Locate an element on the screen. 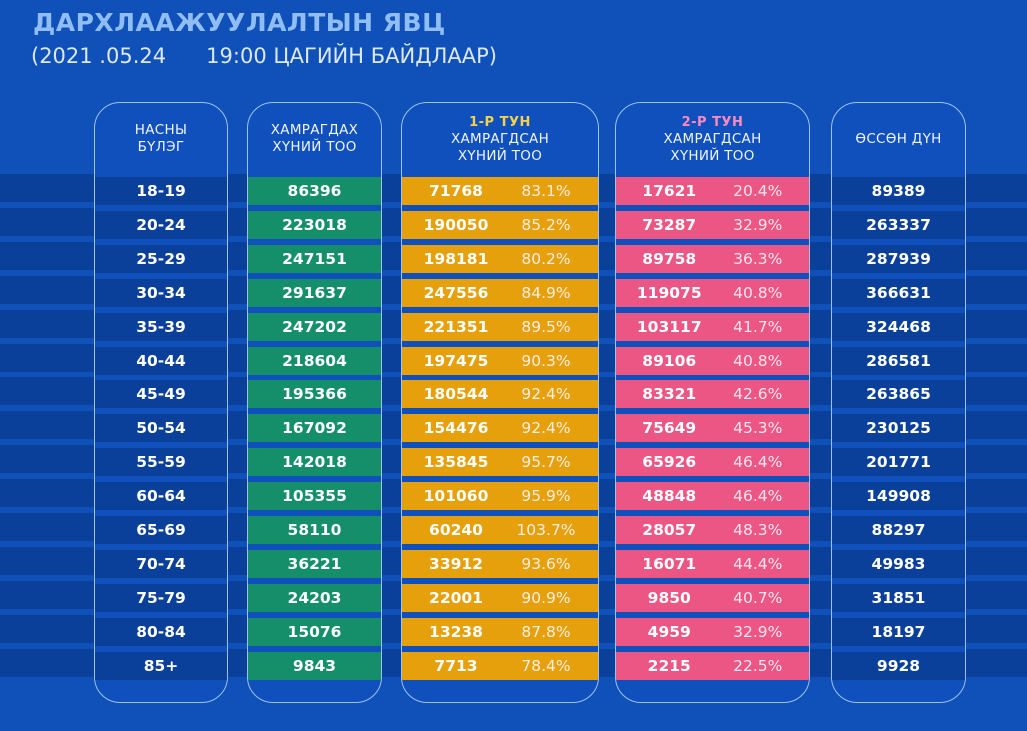 The image size is (1027, 731). eligible-value: 9843 is located at coordinates (314, 665).